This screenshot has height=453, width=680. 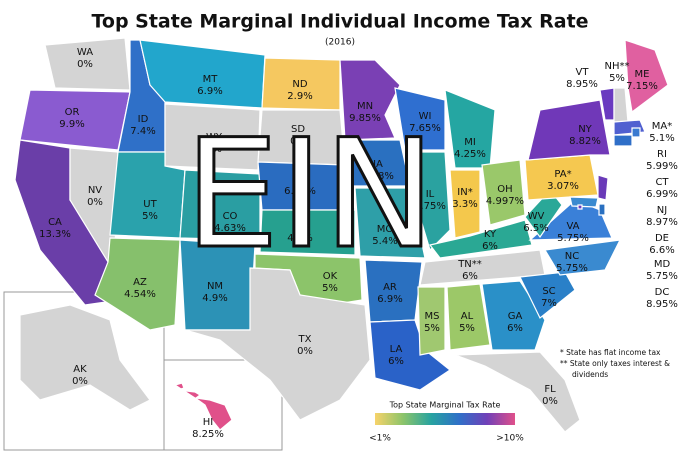 I want to click on state-code: KY, so click(x=490, y=234).